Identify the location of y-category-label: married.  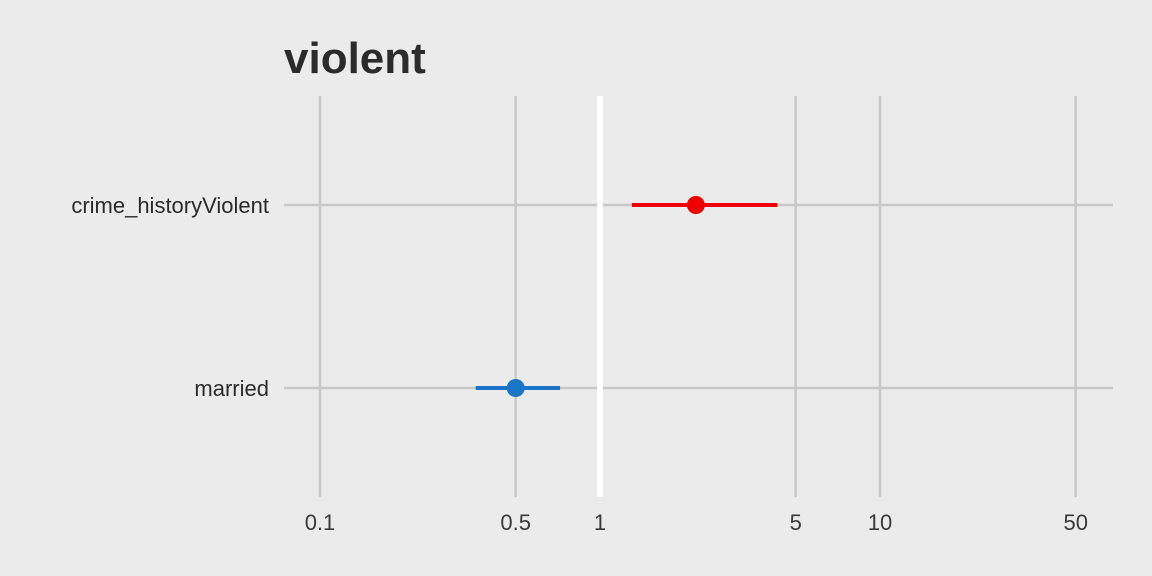
(231, 388).